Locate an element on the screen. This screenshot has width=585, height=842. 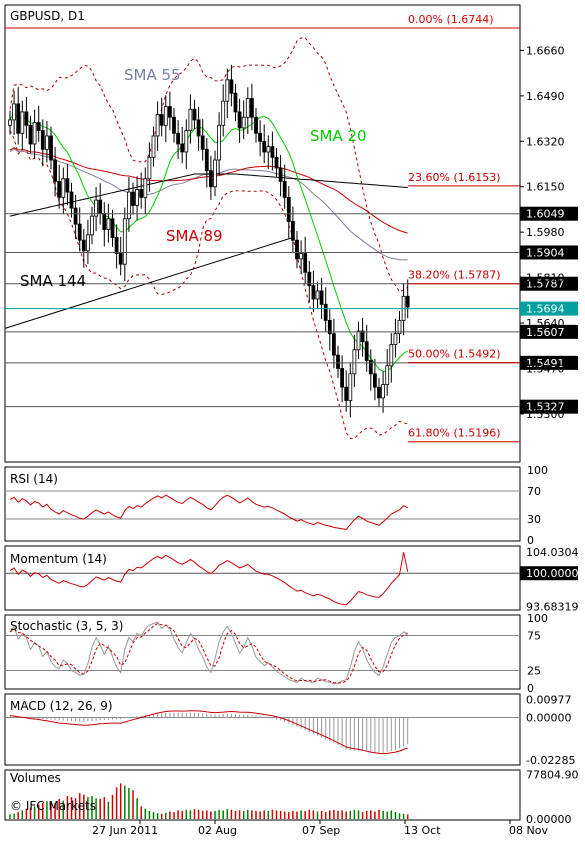
stochastic-label: Stochastic (3, 5, 3) is located at coordinates (66, 626).